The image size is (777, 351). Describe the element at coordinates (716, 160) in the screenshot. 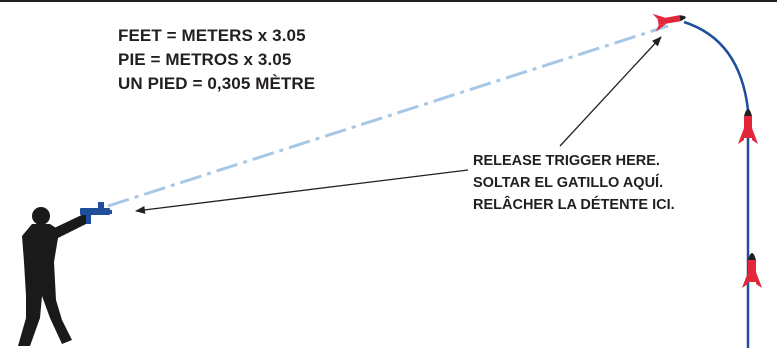

I see `flight-path-curve` at that location.